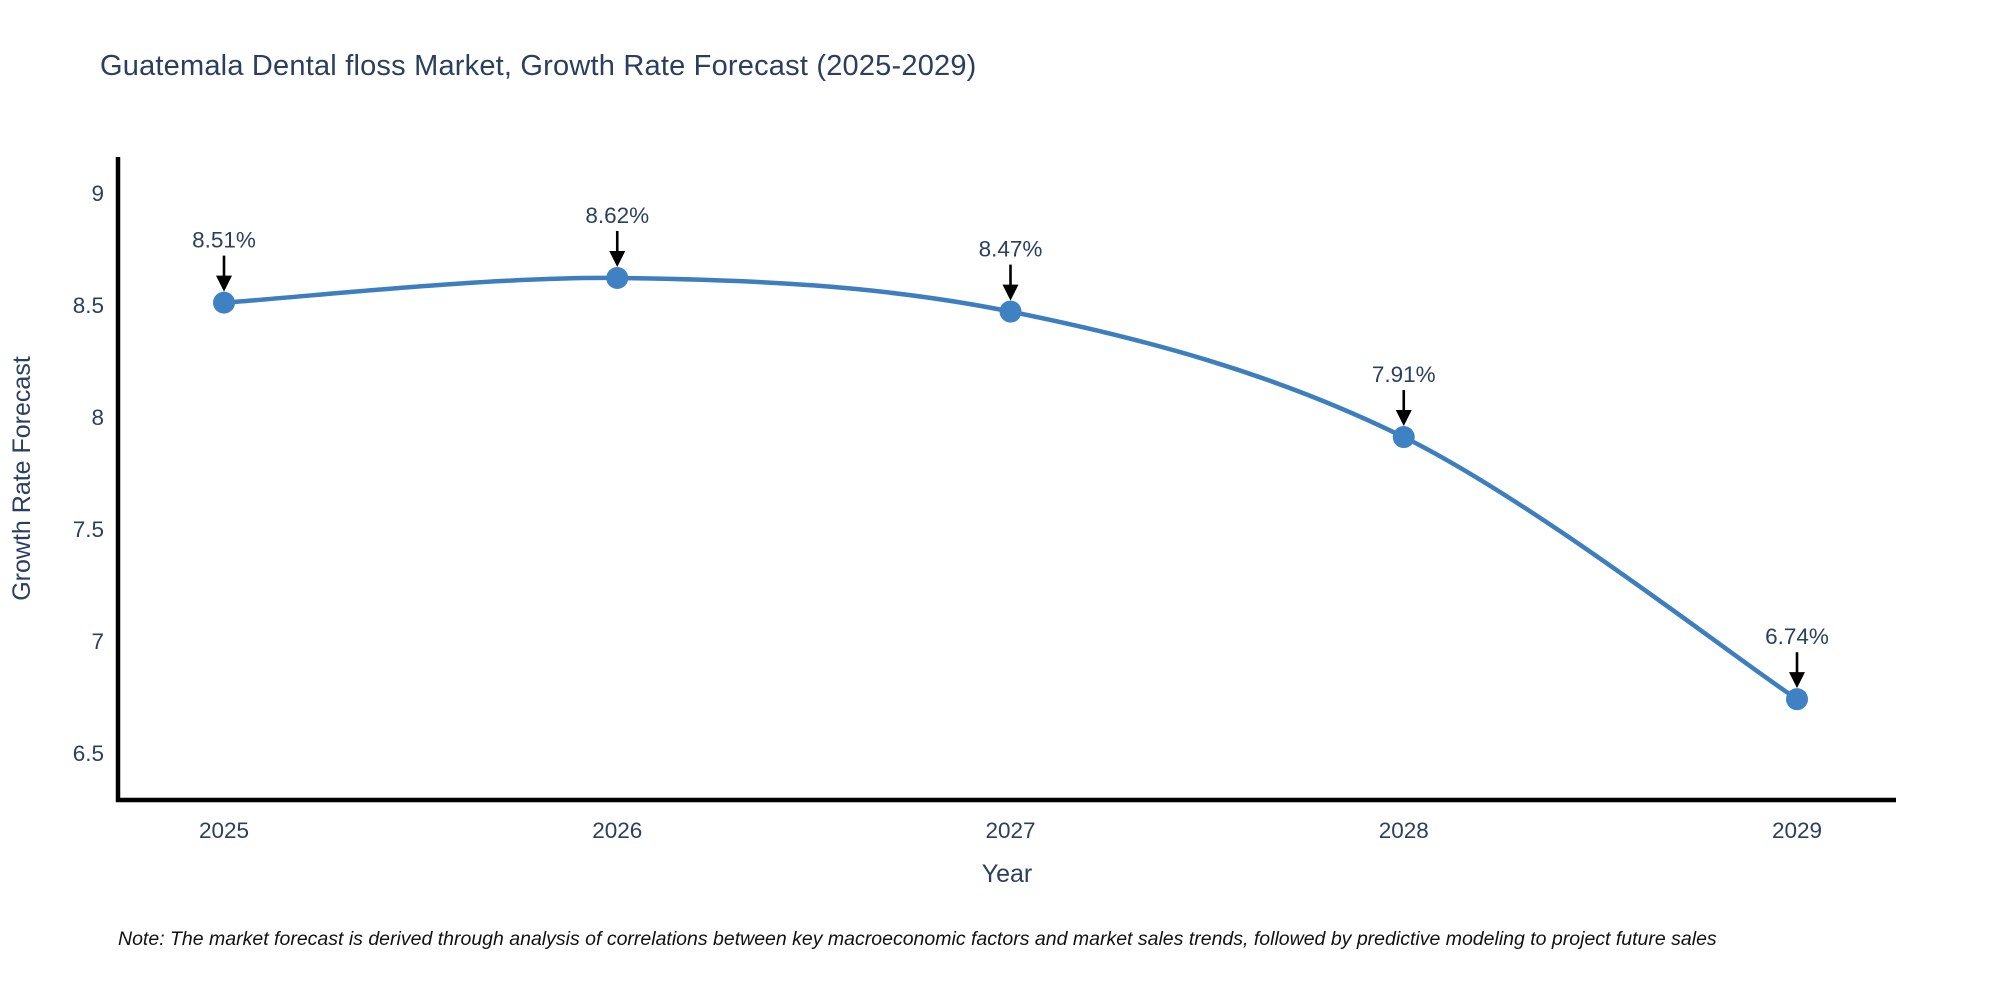  Describe the element at coordinates (88, 305) in the screenshot. I see `y-tick-label: 8.5` at that location.